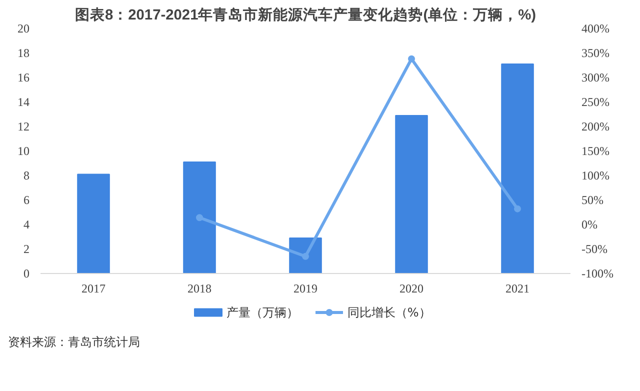 This screenshot has width=640, height=391. Describe the element at coordinates (27, 200) in the screenshot. I see `y-tick-label: 6` at that location.